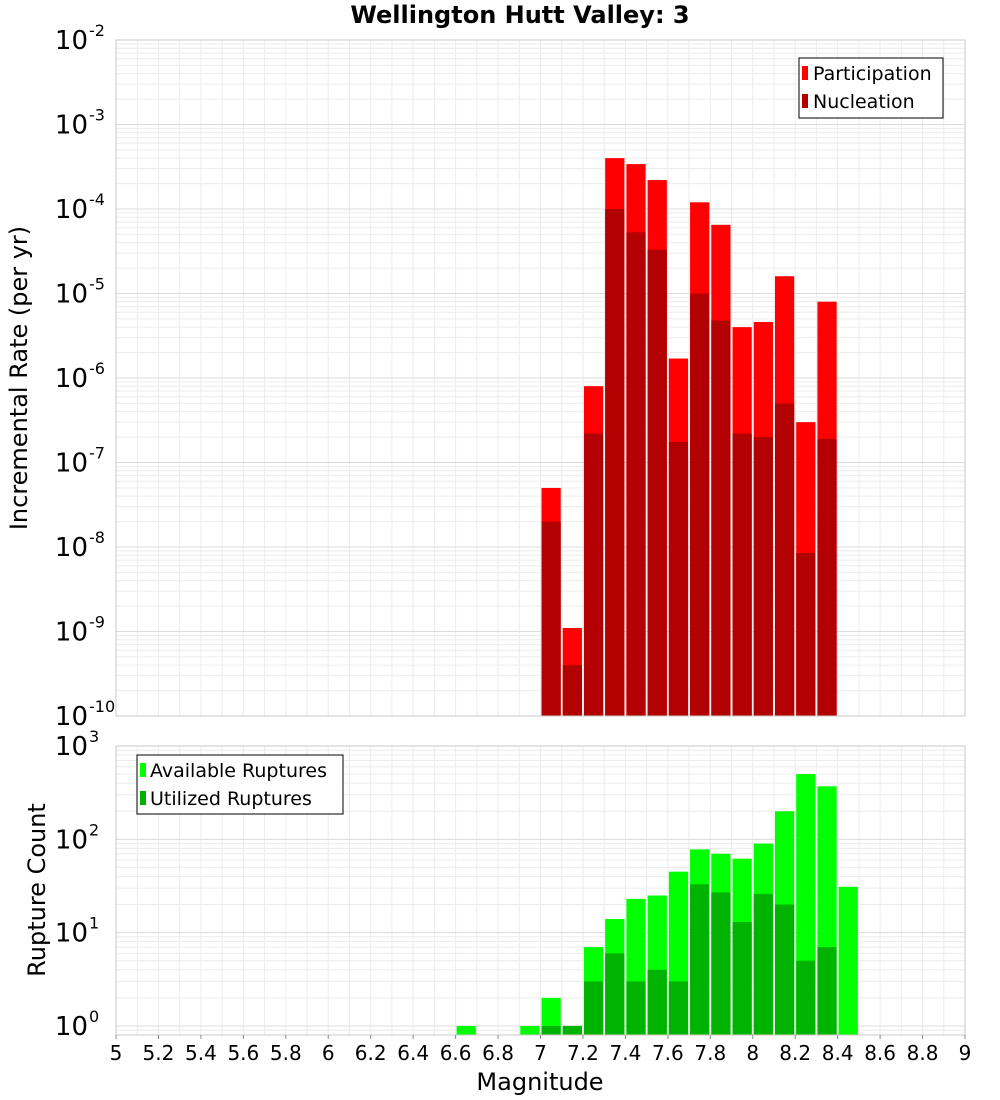 Image resolution: width=1000 pixels, height=1100 pixels. What do you see at coordinates (143, 770) in the screenshot?
I see `legend-swatch-available` at bounding box center [143, 770].